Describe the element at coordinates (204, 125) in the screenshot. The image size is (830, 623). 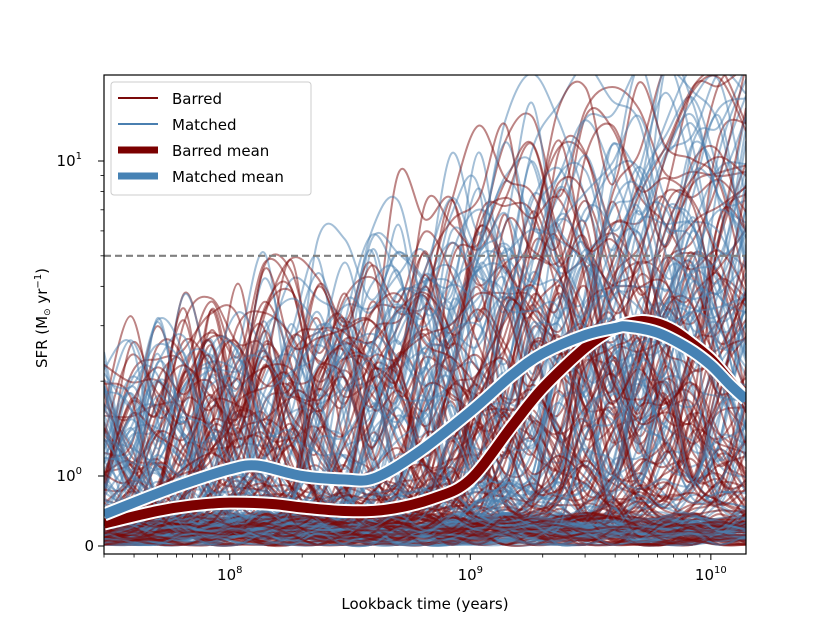
I see `legend-label-matched: Matched` at that location.